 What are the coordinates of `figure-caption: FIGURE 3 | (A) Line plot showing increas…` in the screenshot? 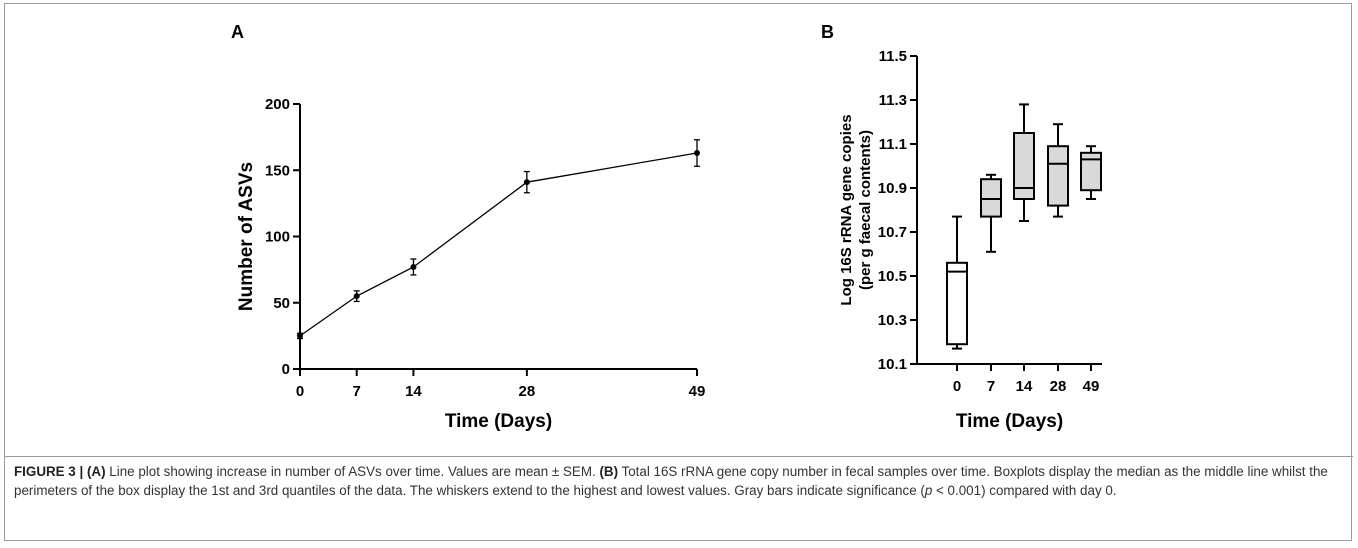 It's located at (681, 481).